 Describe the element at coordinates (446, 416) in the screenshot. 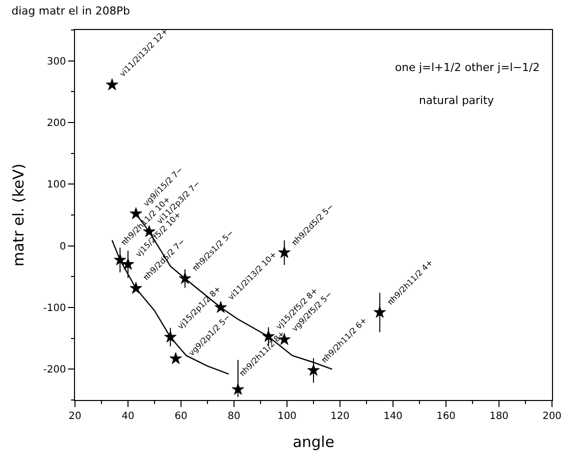

I see `x-tick-label: 160` at that location.